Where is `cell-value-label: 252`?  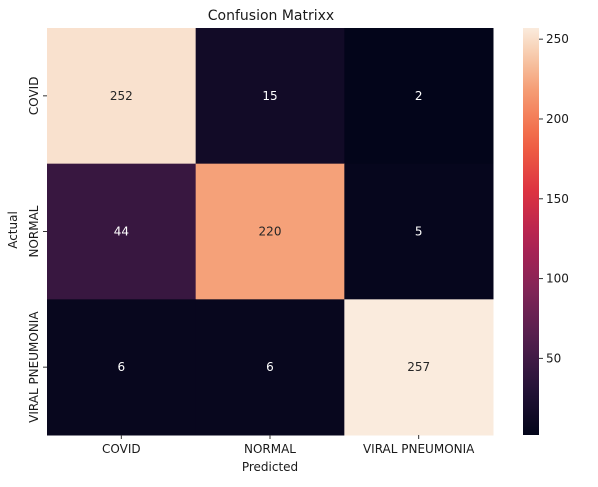 cell-value-label: 252 is located at coordinates (121, 96).